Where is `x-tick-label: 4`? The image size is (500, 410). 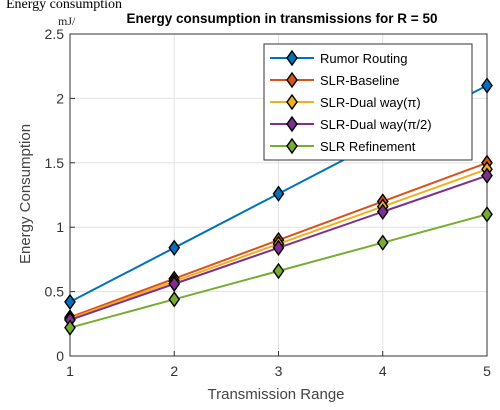
x-tick-label: 4 is located at coordinates (383, 371).